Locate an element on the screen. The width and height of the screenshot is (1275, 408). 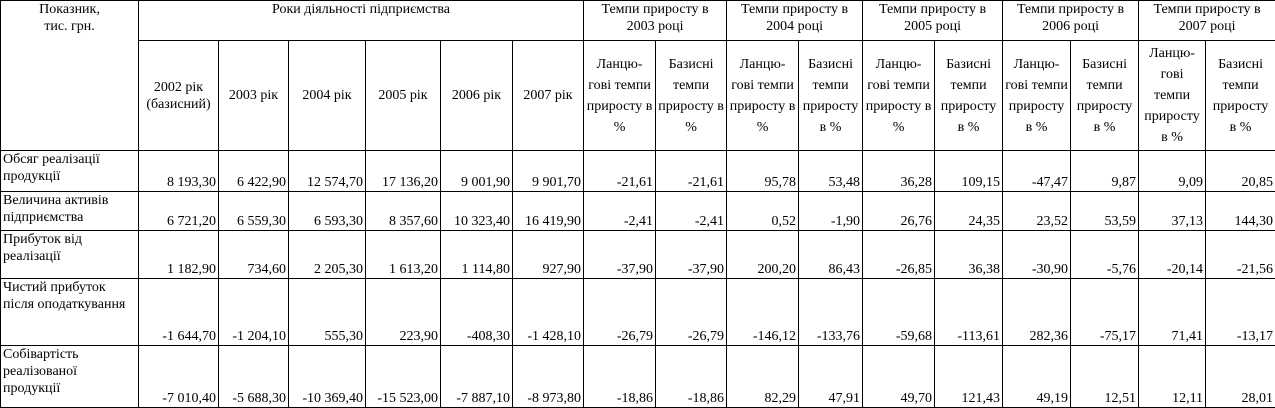
value-cell: -21,56 is located at coordinates (1240, 255).